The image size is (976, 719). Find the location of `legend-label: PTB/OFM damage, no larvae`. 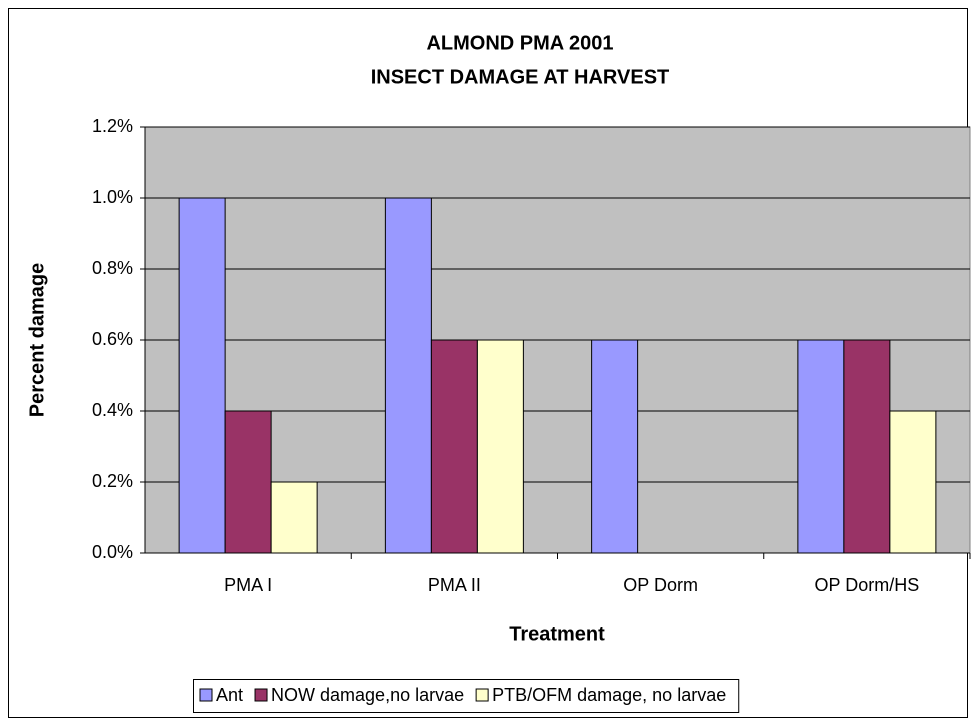

legend-label: PTB/OFM damage, no larvae is located at coordinates (609, 695).